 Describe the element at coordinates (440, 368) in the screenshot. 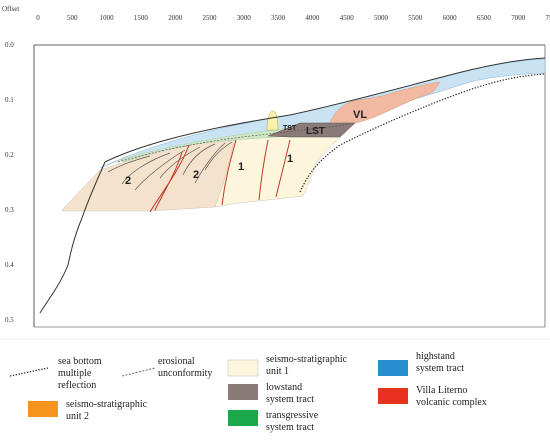

I see `legend-highstand-line2: system tract` at that location.